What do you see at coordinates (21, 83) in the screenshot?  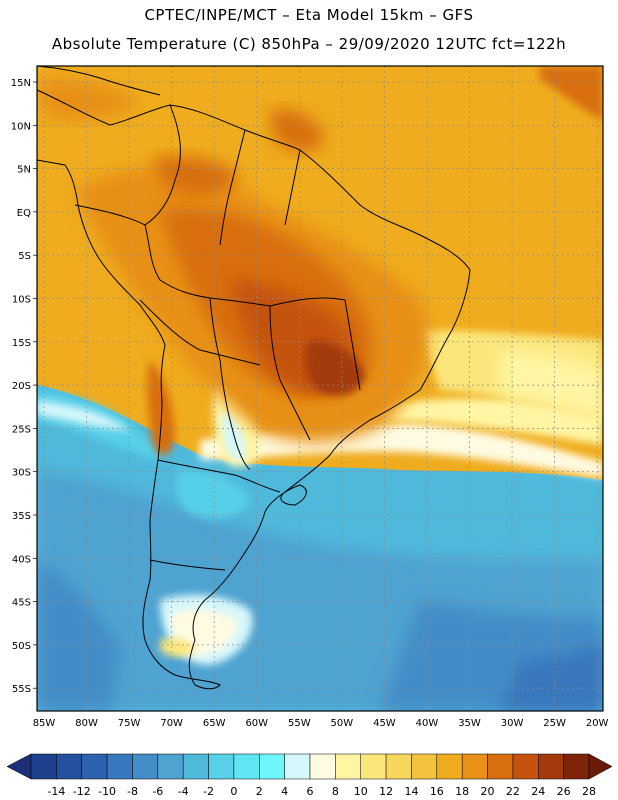 I see `lat-label: 15N` at bounding box center [21, 83].